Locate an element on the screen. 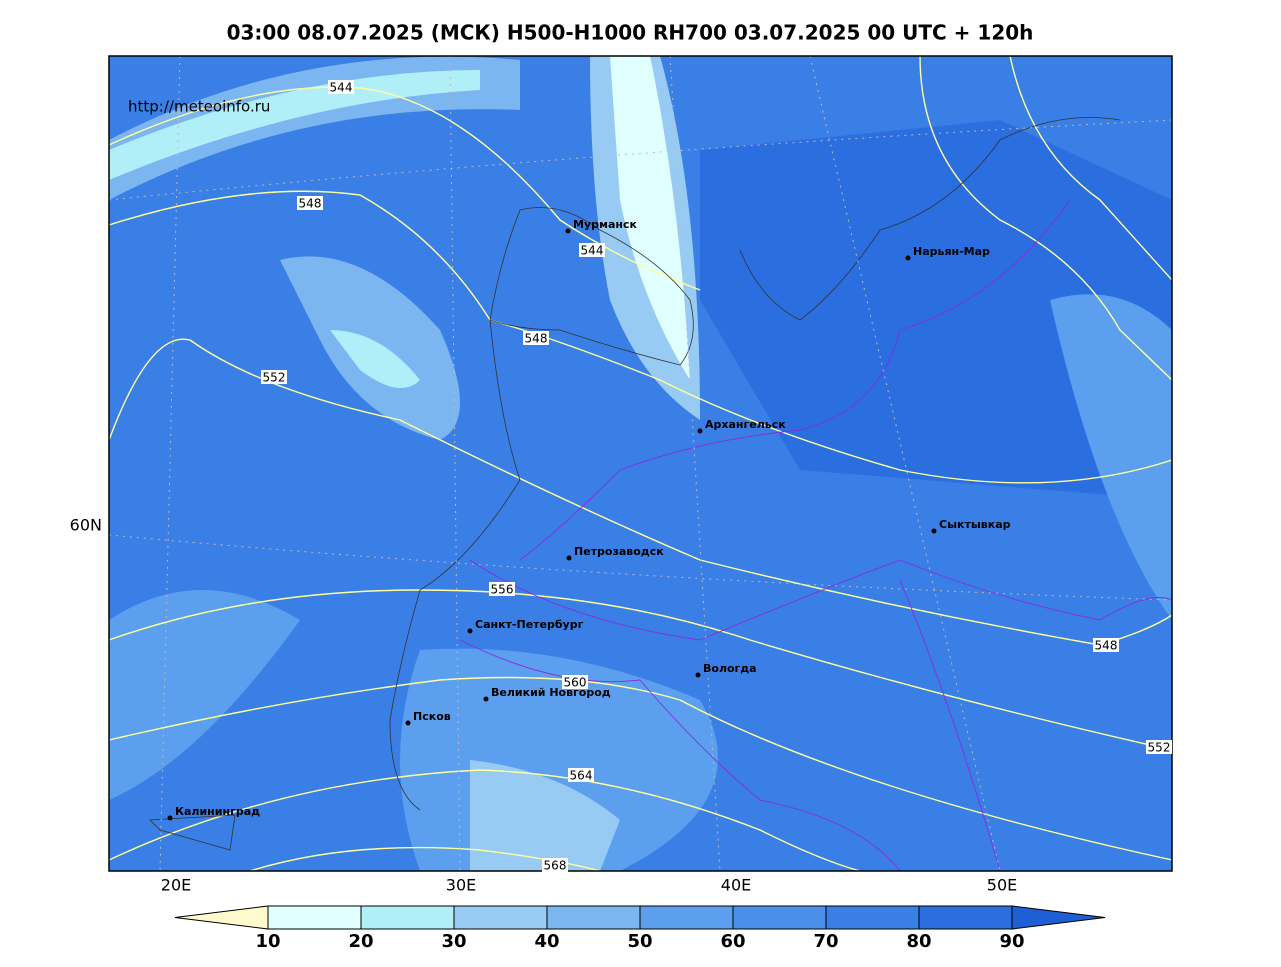 The image size is (1281, 967). city-label: Мурманск is located at coordinates (605, 224).